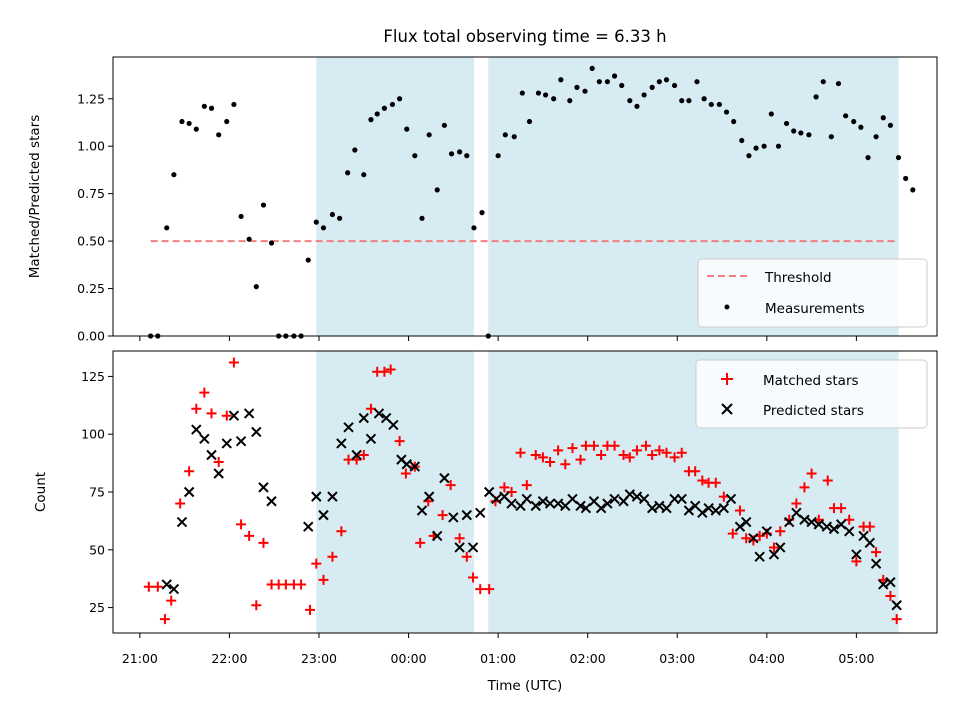  What do you see at coordinates (811, 394) in the screenshot?
I see `bottom-legend-box` at bounding box center [811, 394].